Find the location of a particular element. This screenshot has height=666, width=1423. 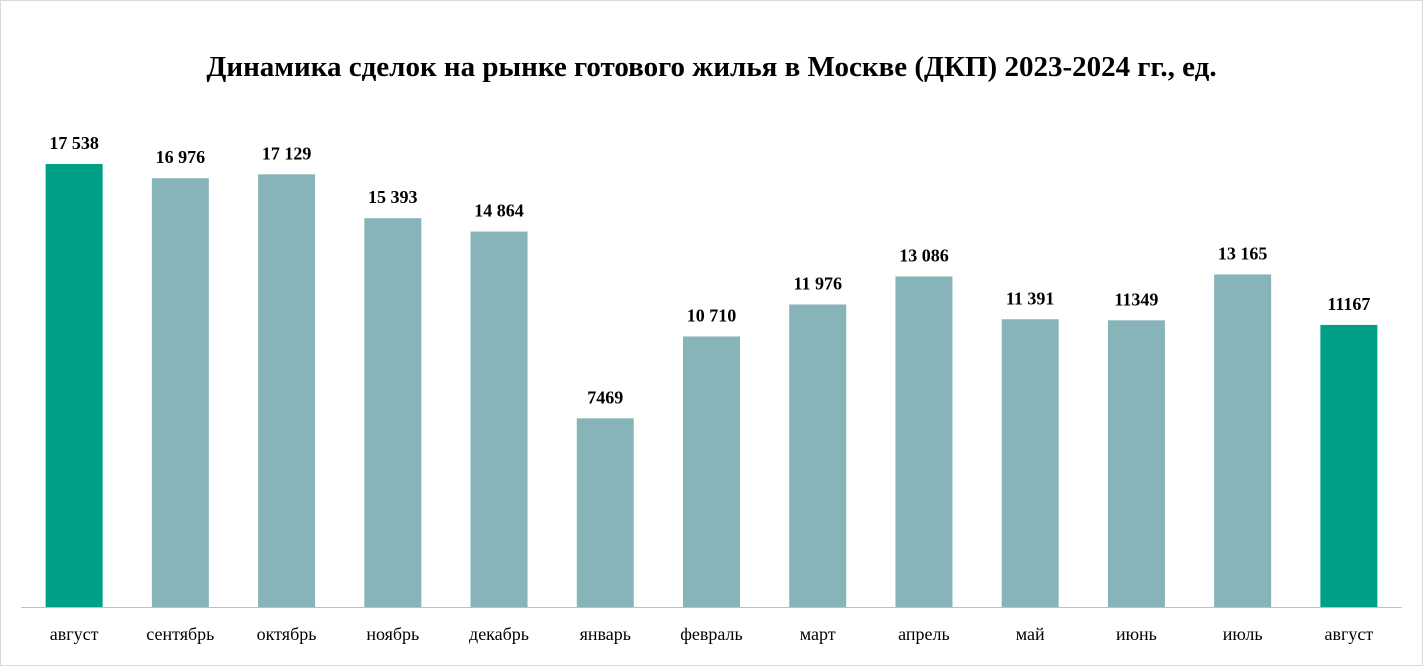

category-label-4: декабрь is located at coordinates (499, 634).